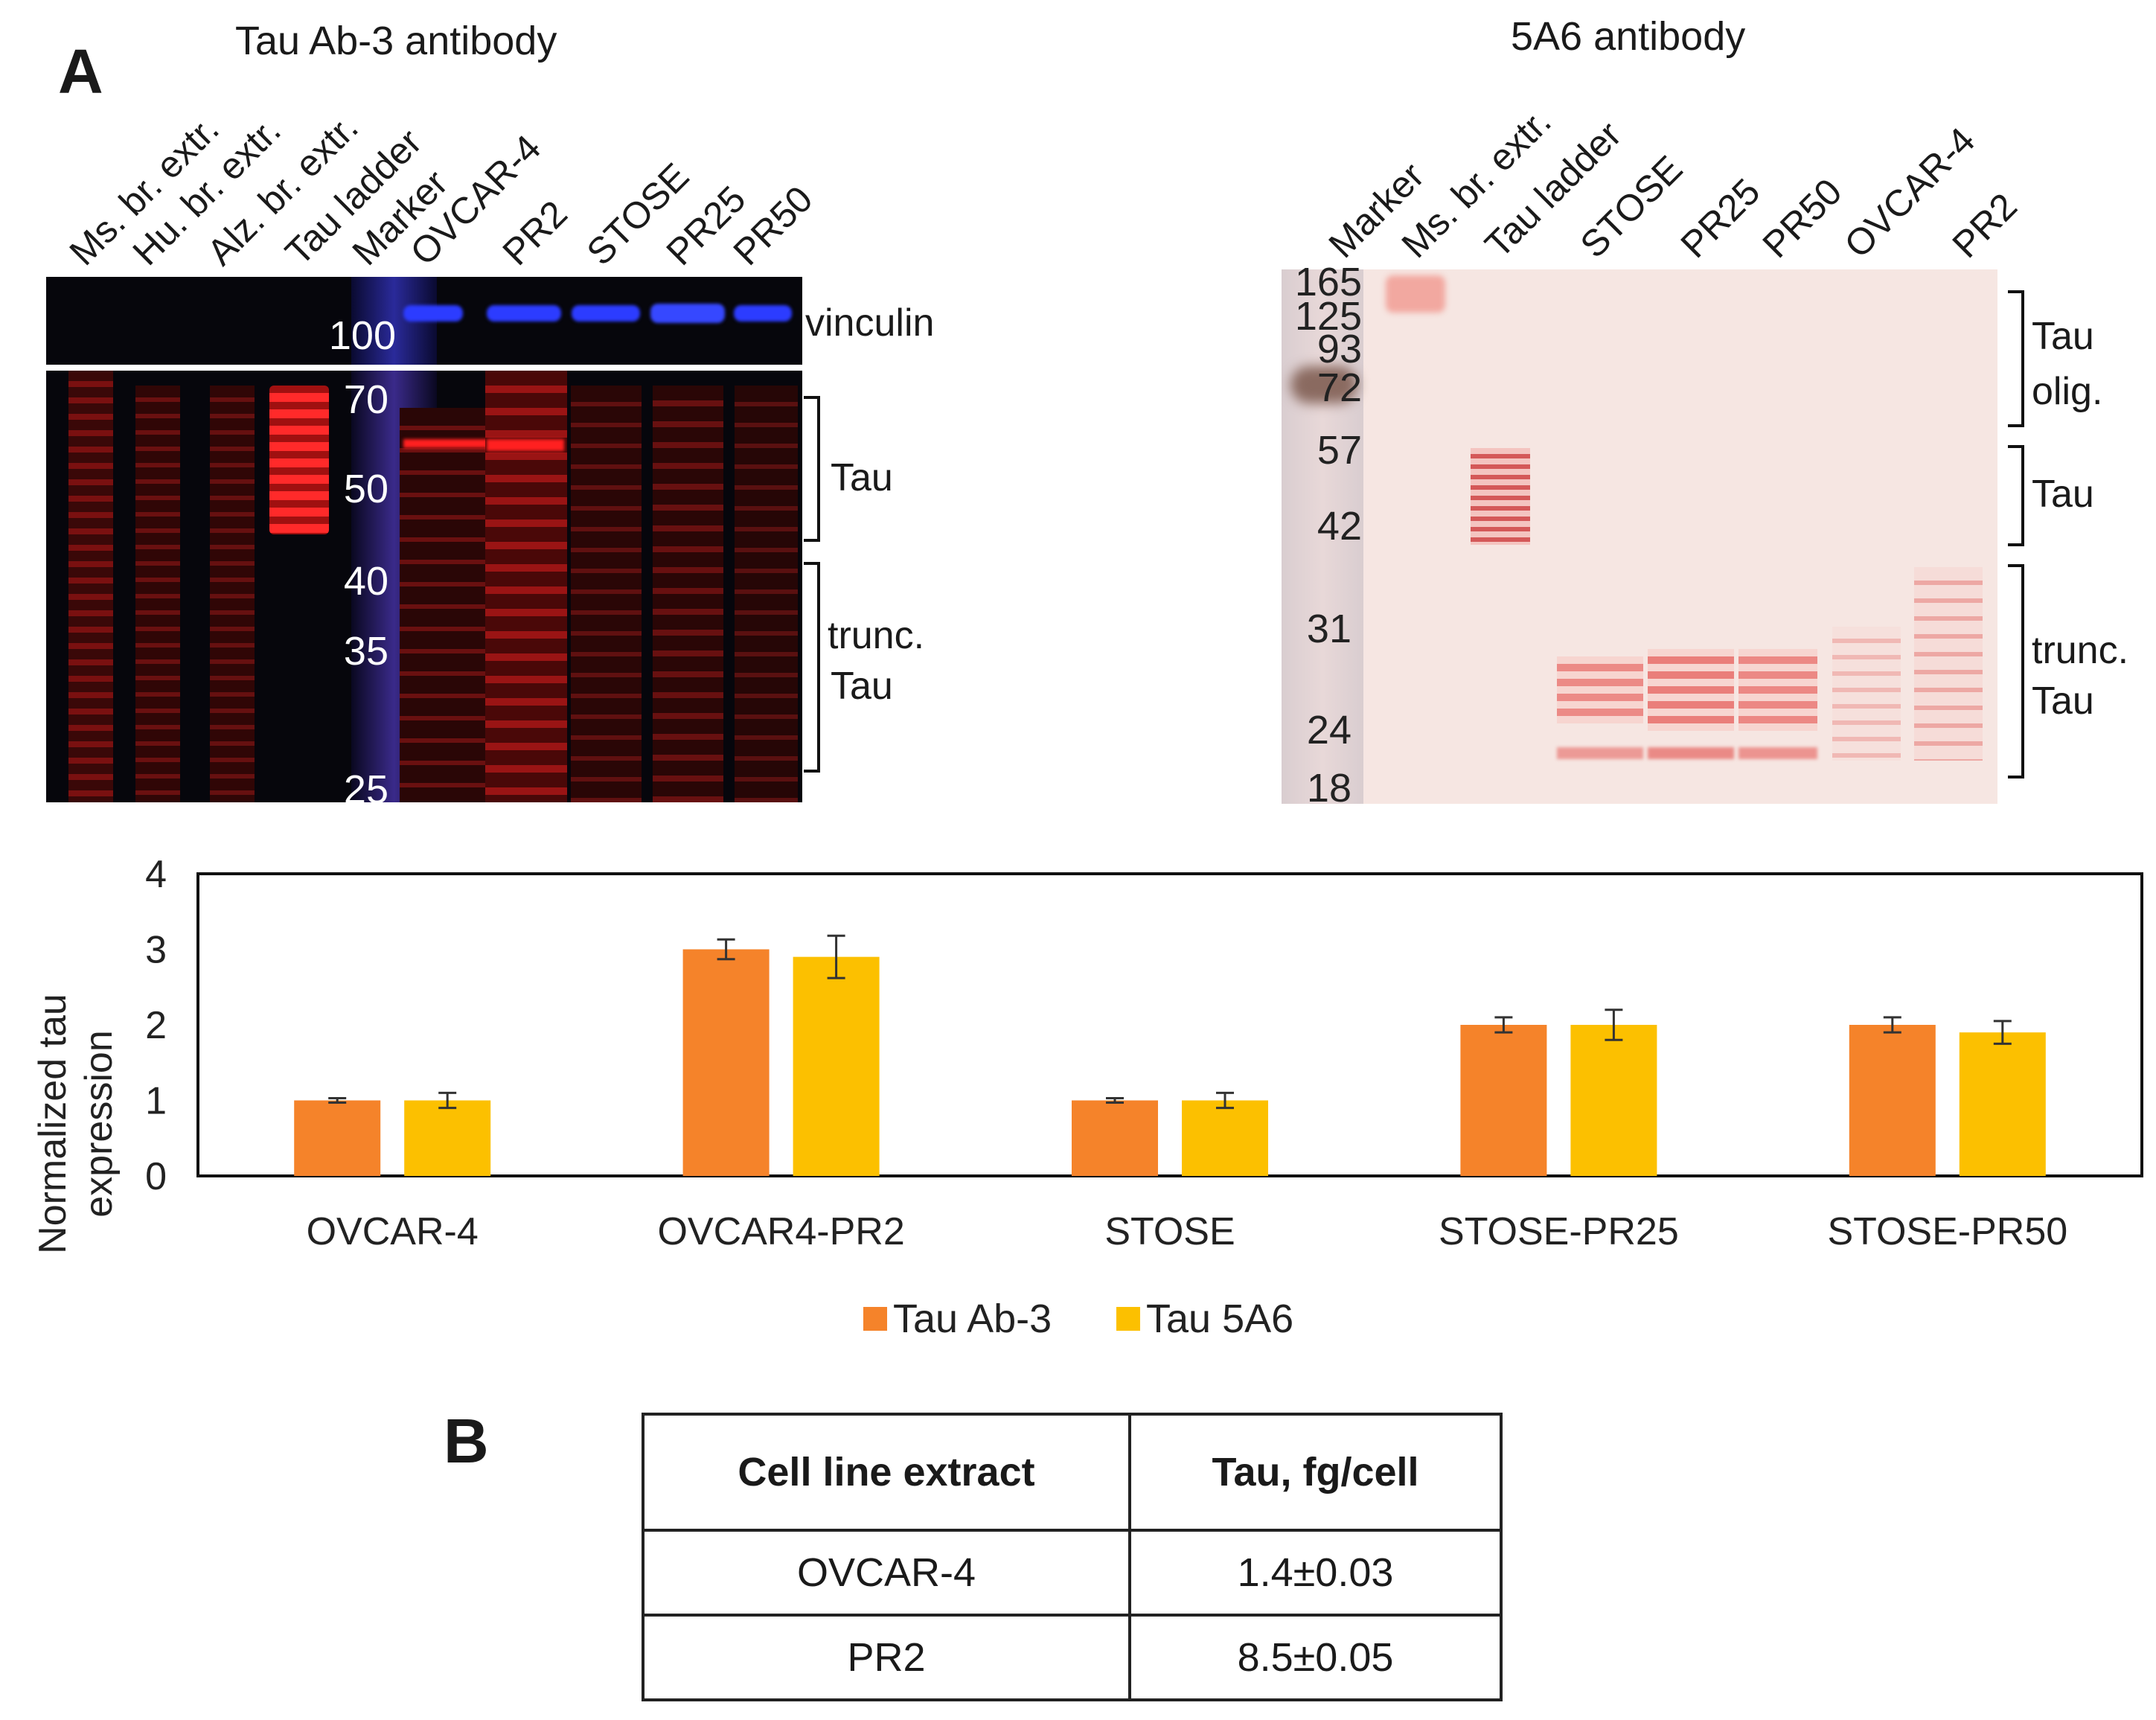 The height and width of the screenshot is (1720, 2156). I want to click on y-axis-label-line-2: expression, so click(99, 1123).